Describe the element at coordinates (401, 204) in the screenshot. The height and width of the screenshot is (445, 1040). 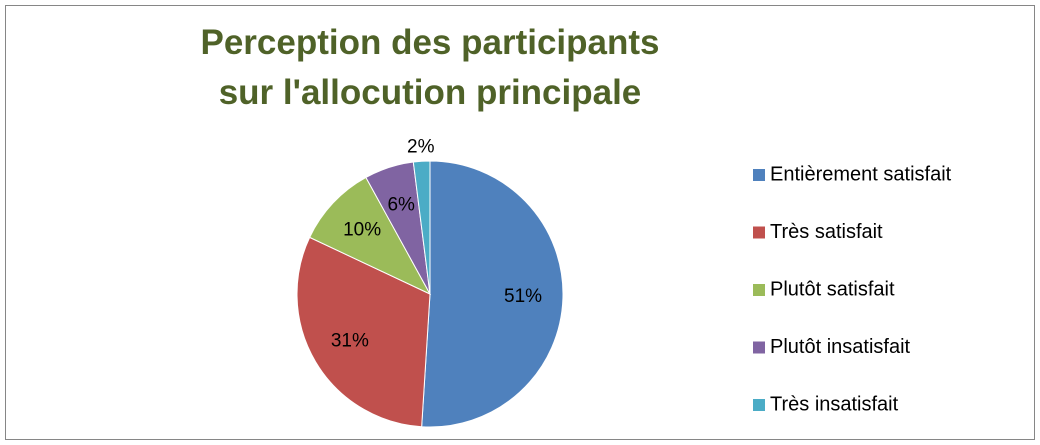
I see `data-label: 6%` at that location.